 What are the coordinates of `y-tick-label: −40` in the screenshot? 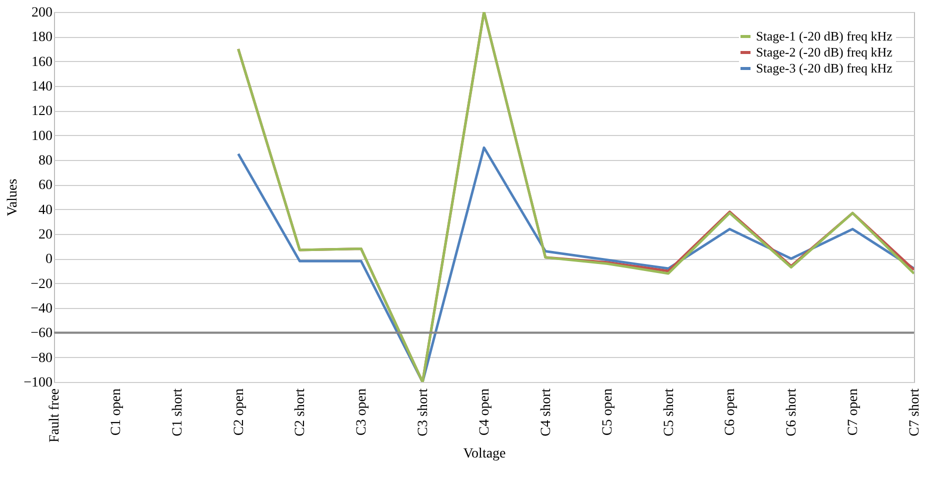 It's located at (41, 309).